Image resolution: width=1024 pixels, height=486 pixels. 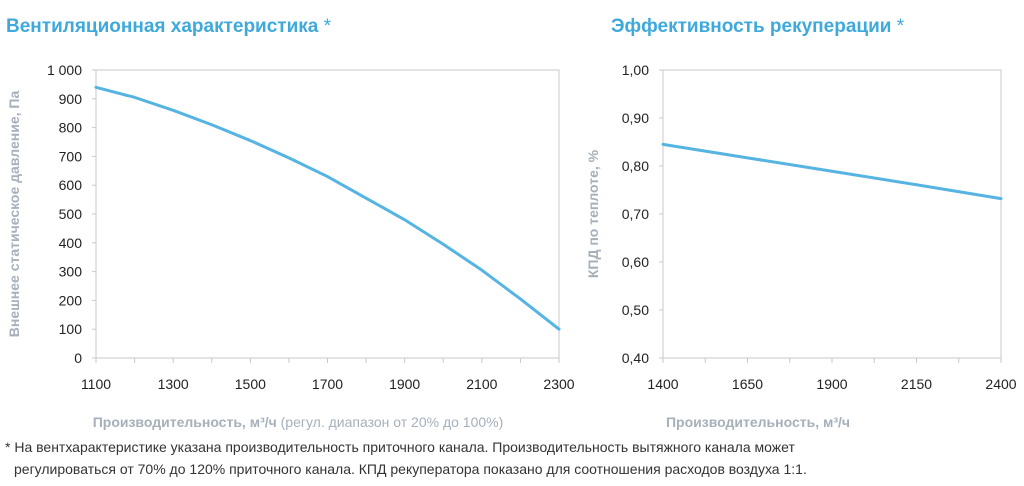 I want to click on vent-y-tick-label: 800, so click(x=71, y=128).